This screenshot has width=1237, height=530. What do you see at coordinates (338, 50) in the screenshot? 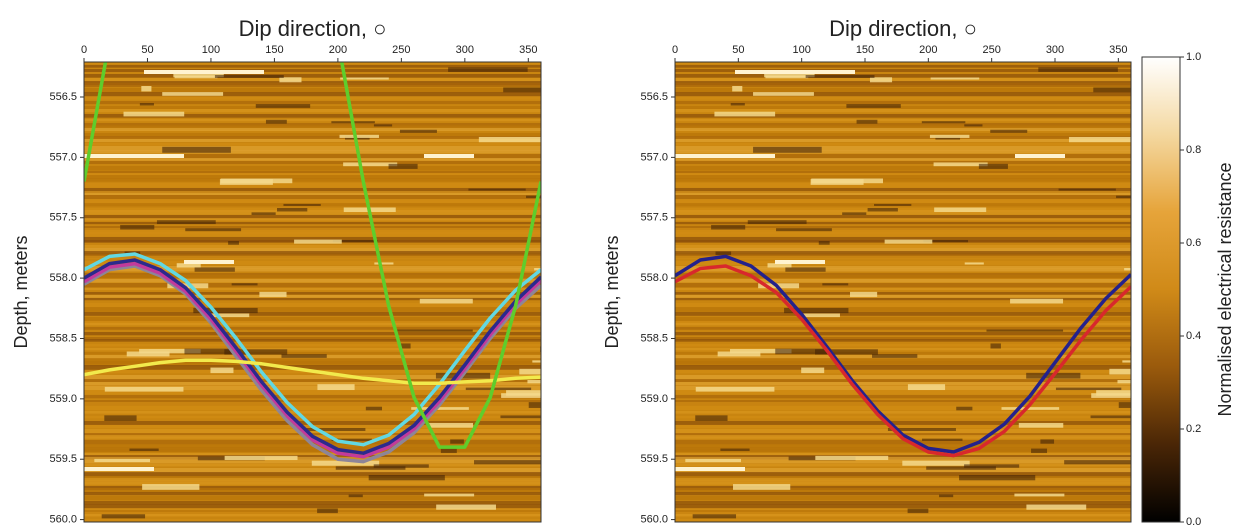
I see `x-tick-label: 200` at bounding box center [338, 50].